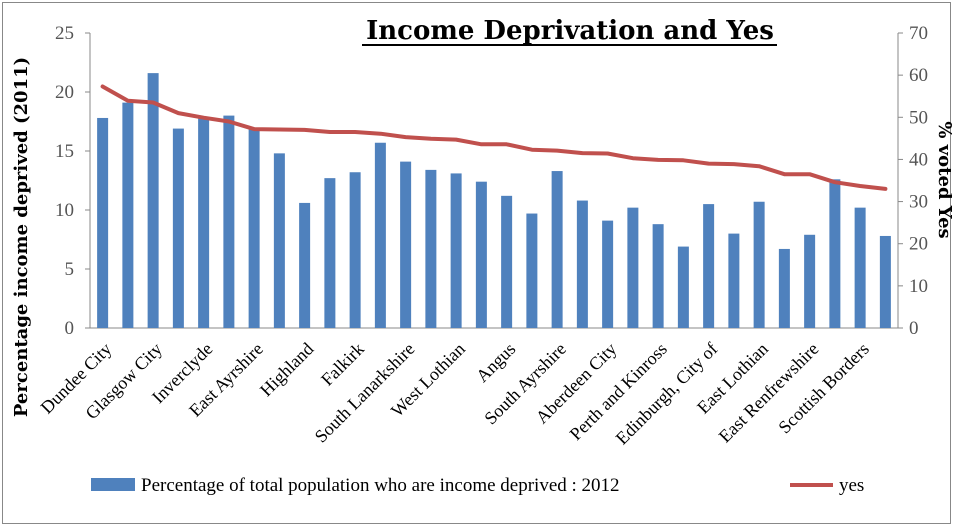  I want to click on category-label: Highland, so click(287, 370).